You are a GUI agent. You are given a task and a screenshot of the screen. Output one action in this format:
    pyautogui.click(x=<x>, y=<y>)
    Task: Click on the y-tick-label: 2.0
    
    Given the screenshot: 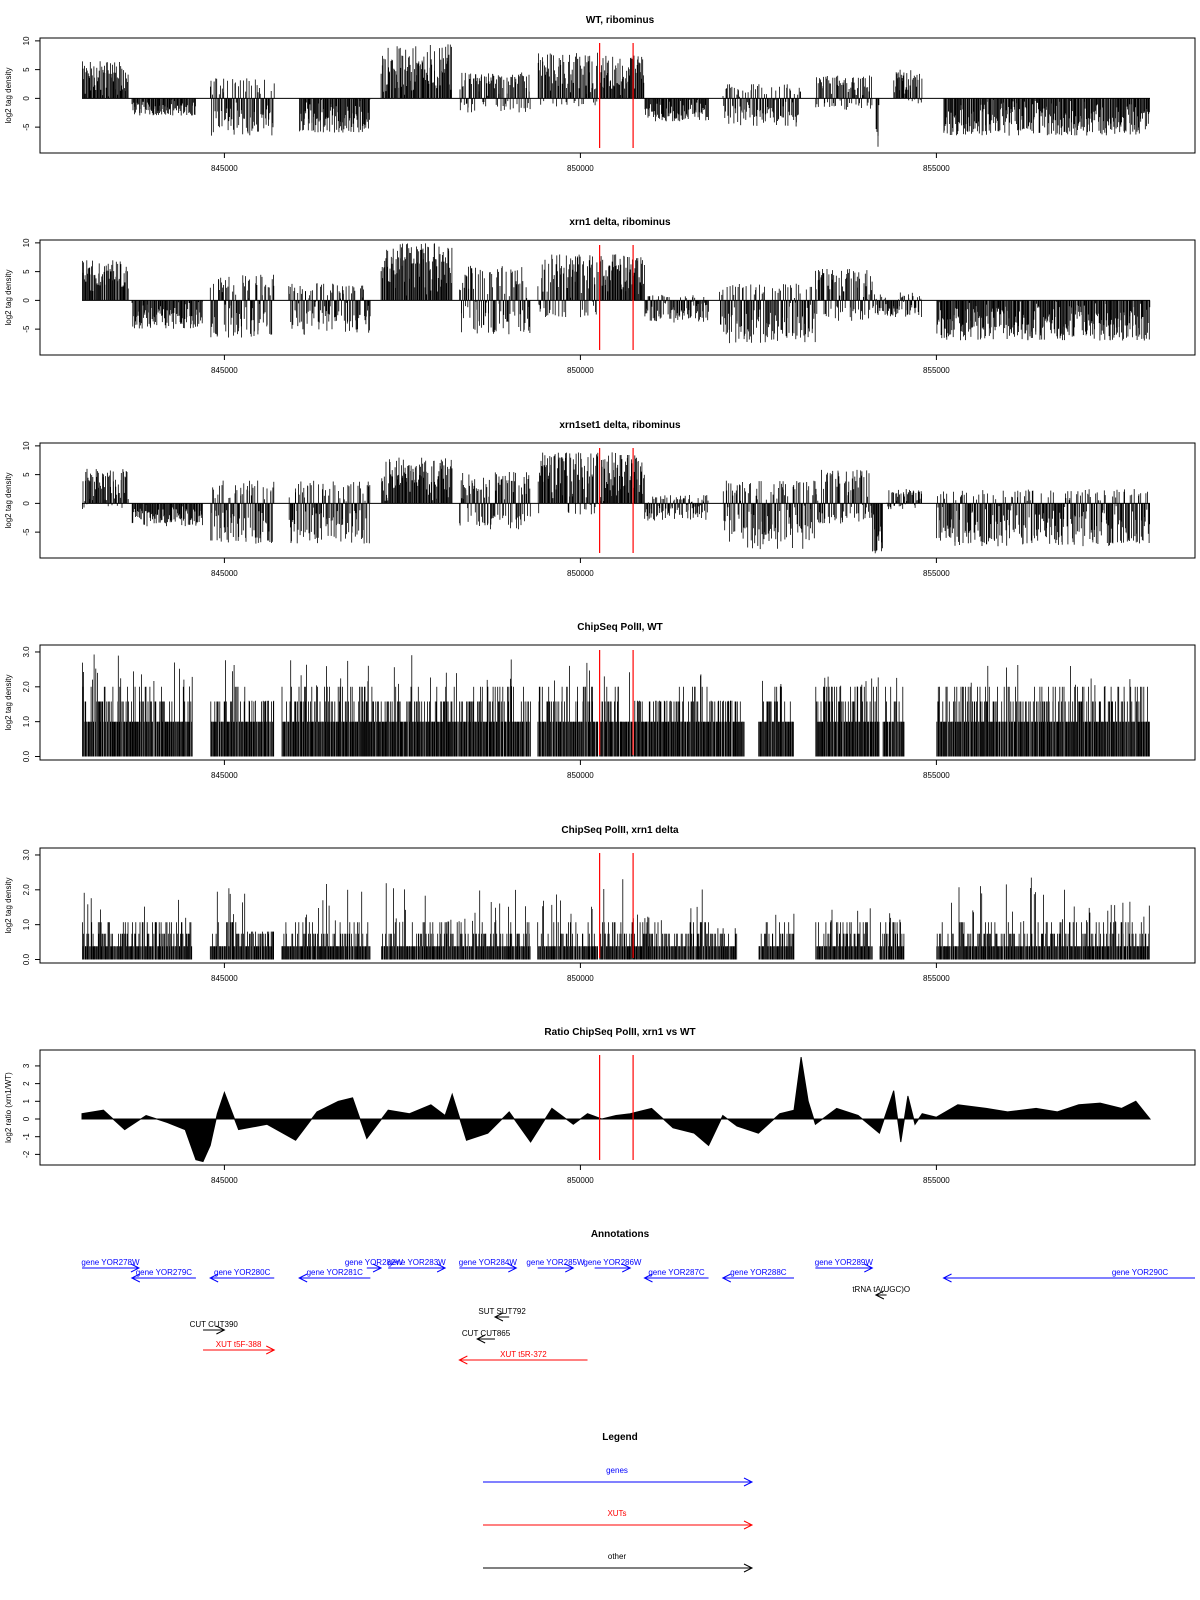 What is the action you would take?
    pyautogui.click(x=26, y=687)
    